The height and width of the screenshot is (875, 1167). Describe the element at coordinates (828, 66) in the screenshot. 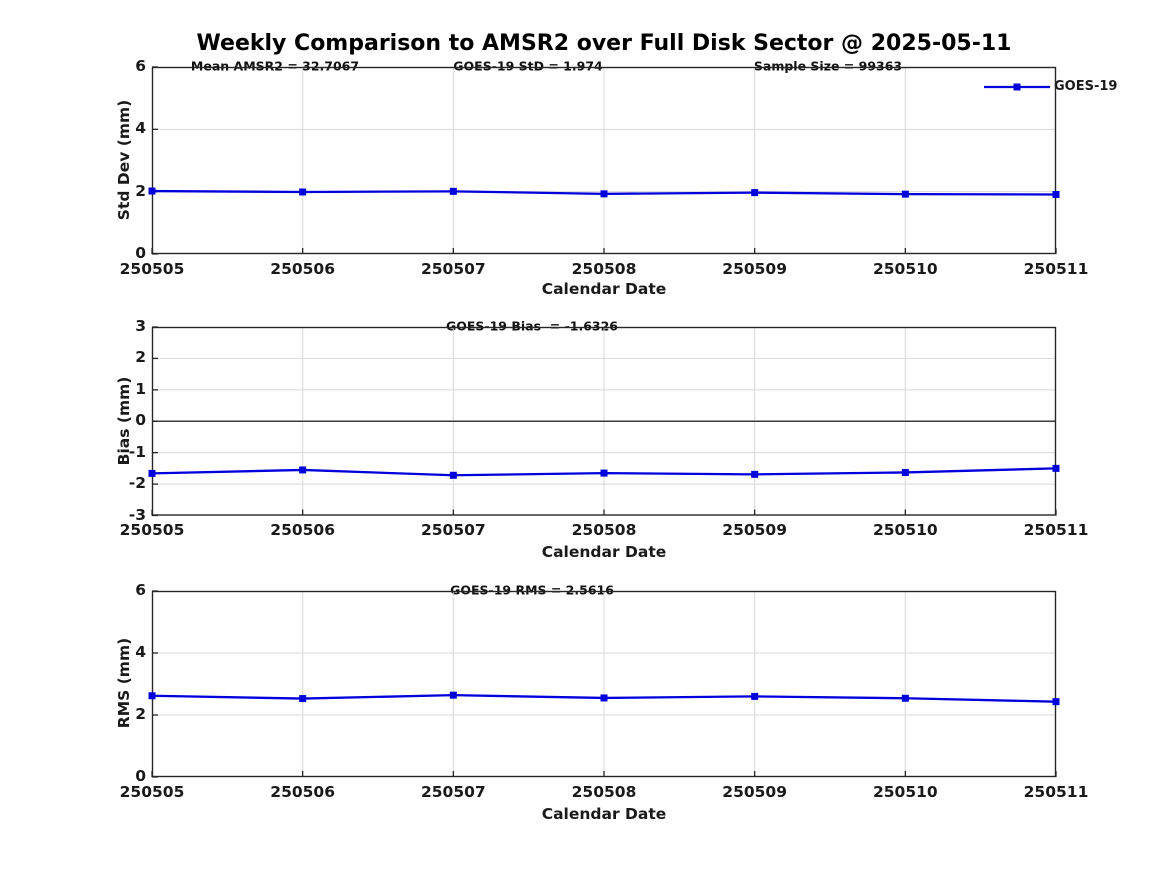

I see `annotation-sample-size: Sample Size = 99363` at that location.